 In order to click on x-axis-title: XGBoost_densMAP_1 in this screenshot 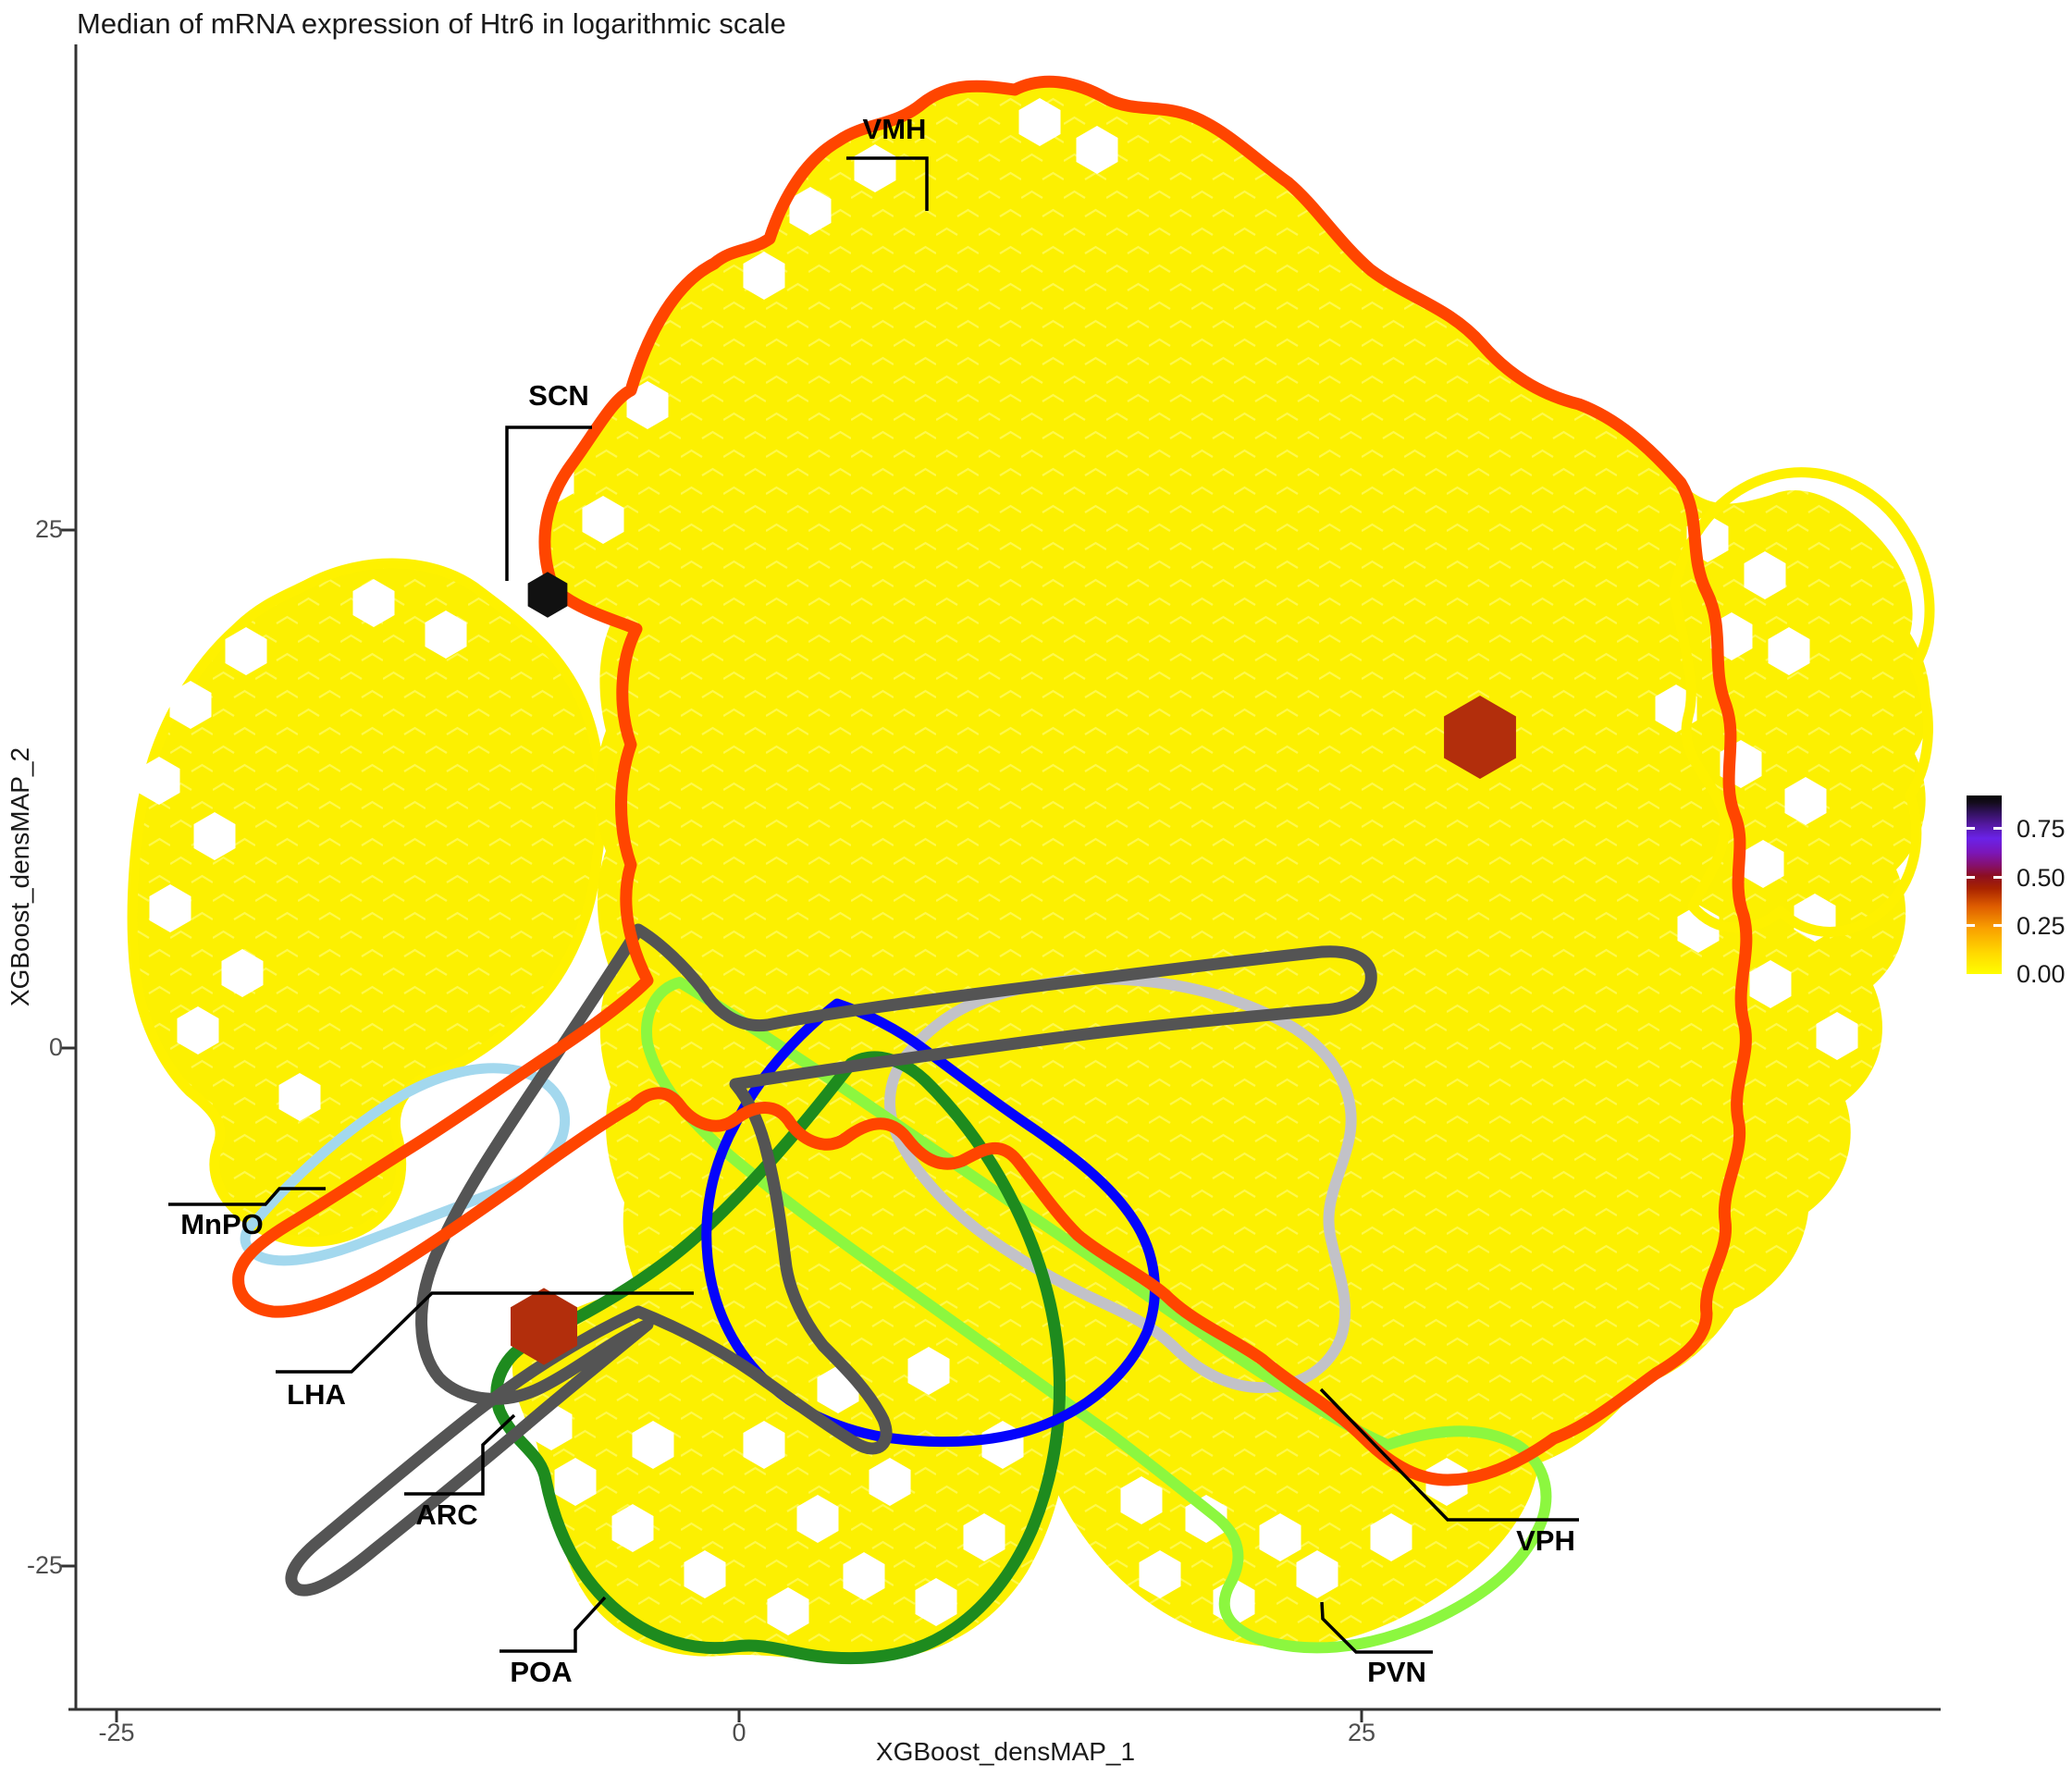, I will do `click(1006, 1751)`.